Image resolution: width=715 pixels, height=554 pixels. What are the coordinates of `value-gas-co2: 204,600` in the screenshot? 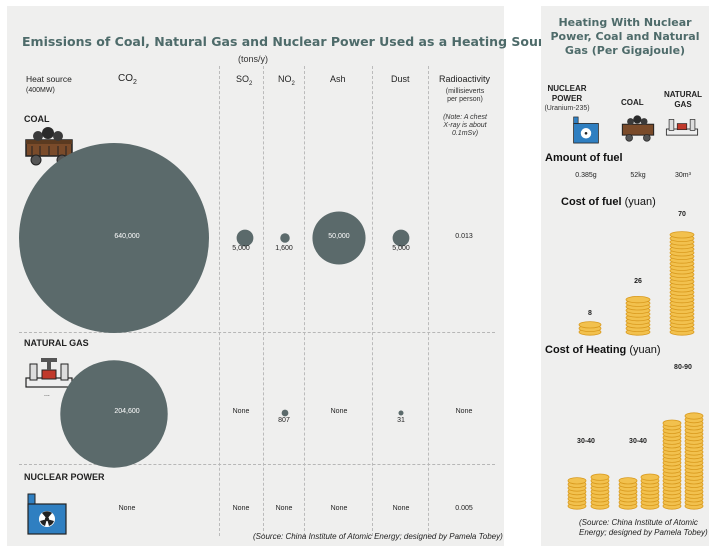 It's located at (127, 411).